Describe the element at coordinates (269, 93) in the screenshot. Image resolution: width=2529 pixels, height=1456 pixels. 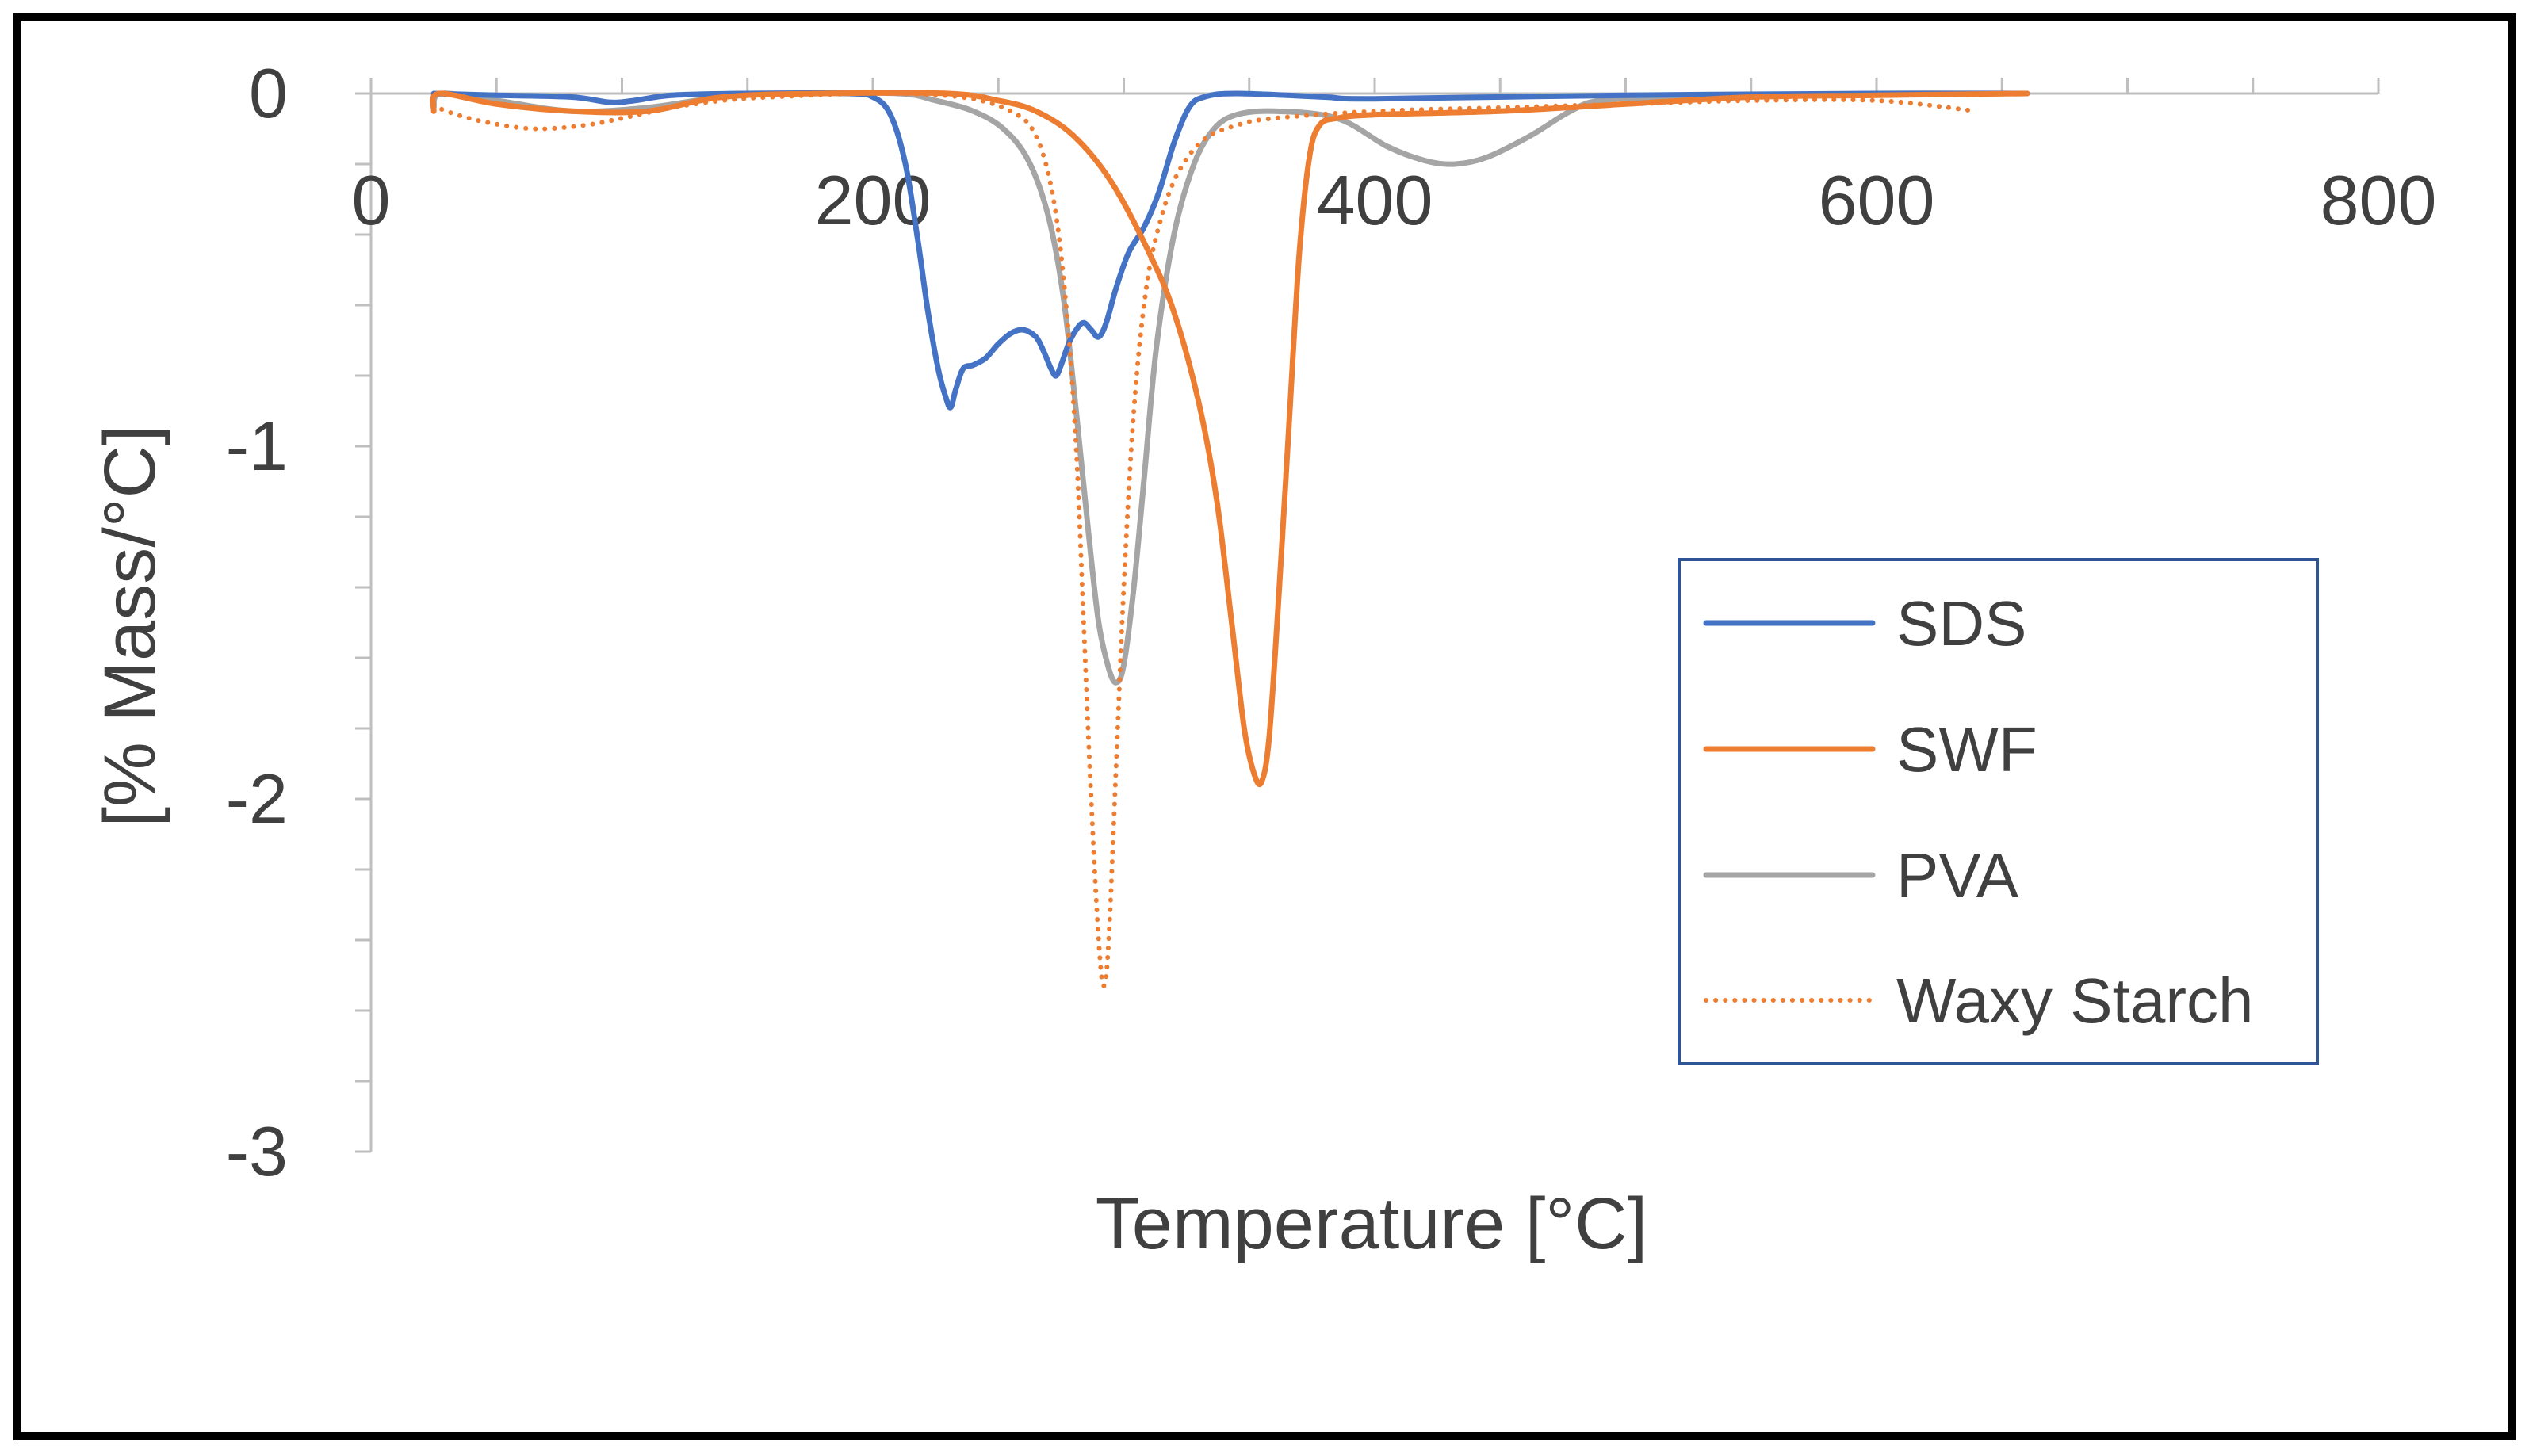
I see `y-tick-label: 0` at that location.